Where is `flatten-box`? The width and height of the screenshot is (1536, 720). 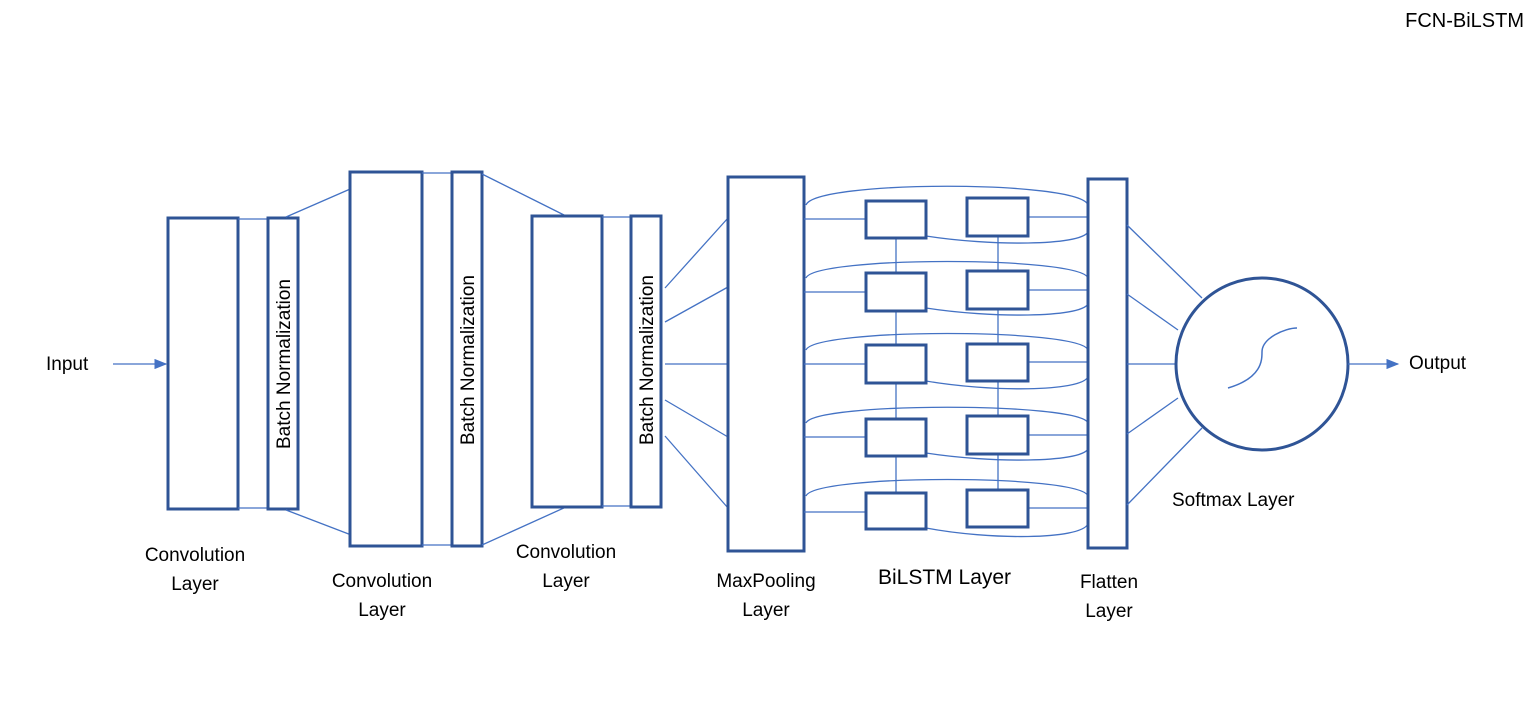 flatten-box is located at coordinates (1107, 363).